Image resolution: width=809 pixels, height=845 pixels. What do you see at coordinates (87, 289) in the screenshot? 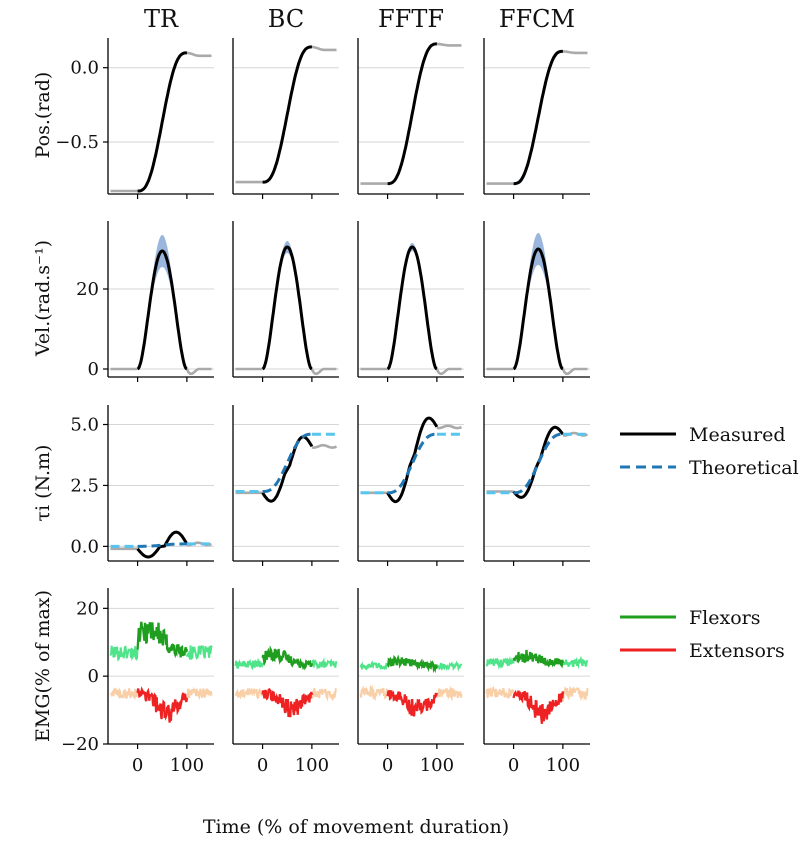
I see `y-tick-label-vel: 20` at bounding box center [87, 289].